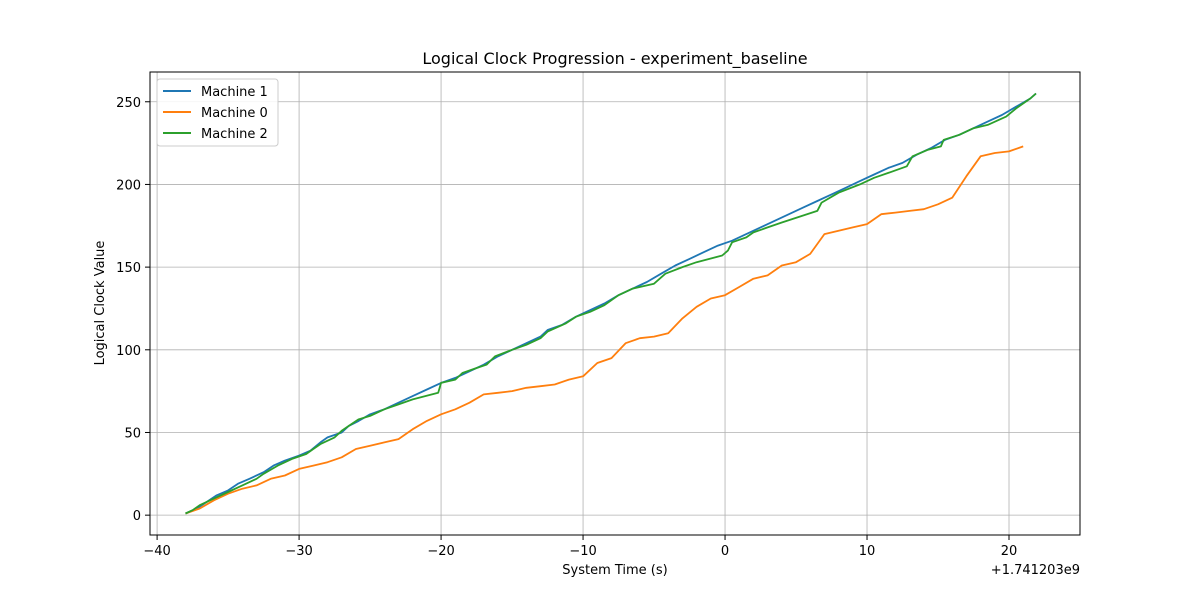 The width and height of the screenshot is (1200, 600). What do you see at coordinates (128, 351) in the screenshot?
I see `y-tick-label: 100` at bounding box center [128, 351].